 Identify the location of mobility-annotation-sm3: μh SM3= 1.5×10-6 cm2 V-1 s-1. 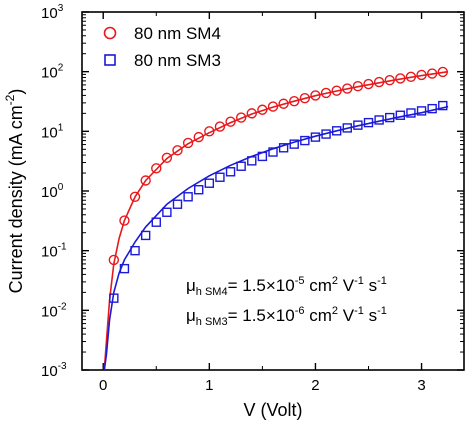
(286, 316).